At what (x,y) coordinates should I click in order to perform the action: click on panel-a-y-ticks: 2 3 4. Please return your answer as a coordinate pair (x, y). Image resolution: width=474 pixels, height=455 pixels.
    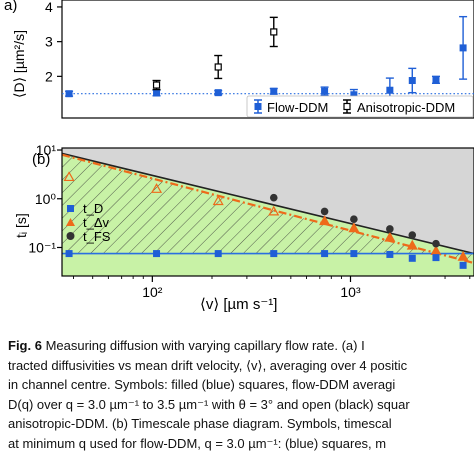
    Looking at the image, I should click on (53, 42).